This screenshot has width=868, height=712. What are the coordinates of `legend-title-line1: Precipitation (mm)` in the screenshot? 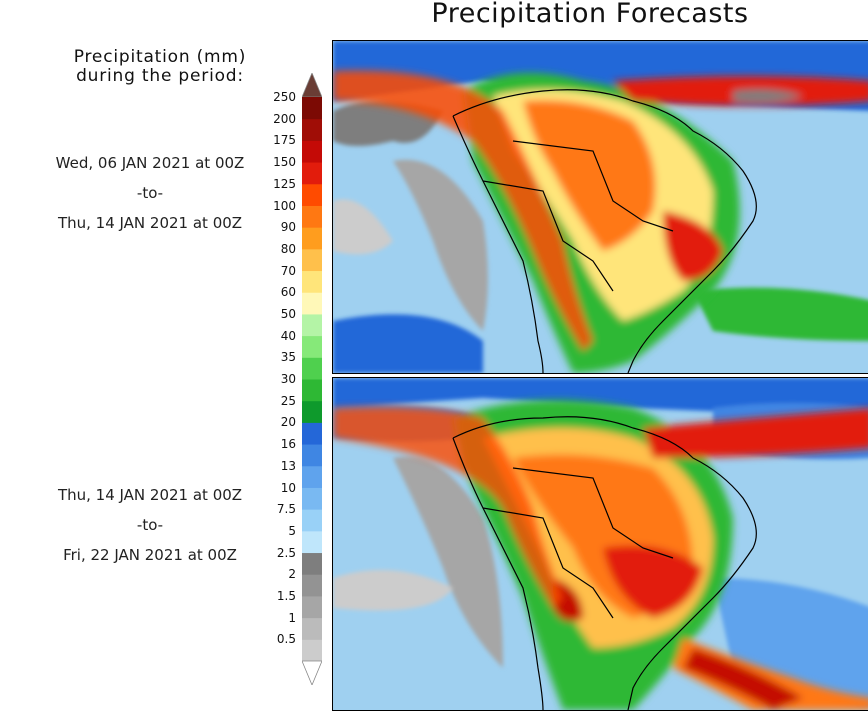 It's located at (160, 57).